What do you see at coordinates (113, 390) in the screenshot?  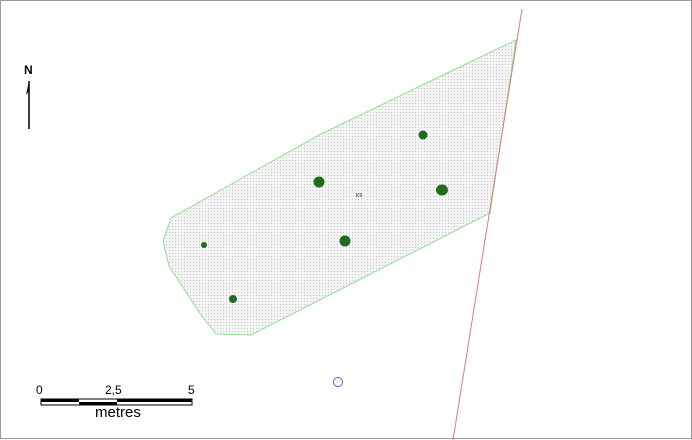 I see `scale-tick-2-5: 2,5` at bounding box center [113, 390].